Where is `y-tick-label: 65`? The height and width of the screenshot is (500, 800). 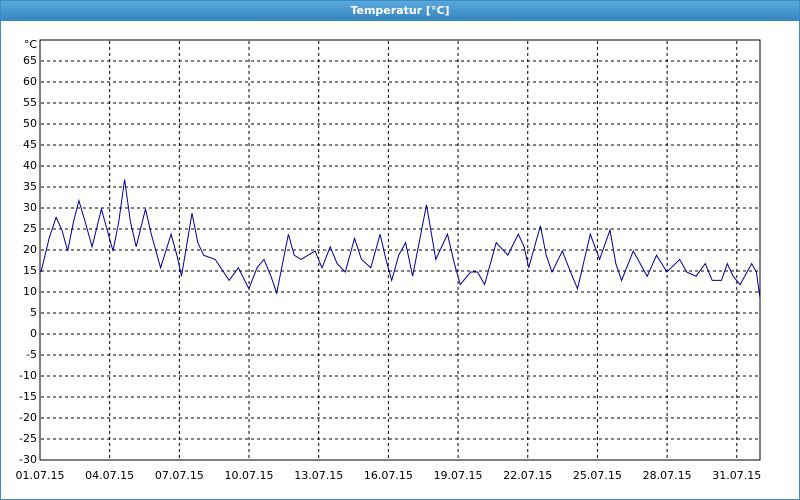
y-tick-label: 65 is located at coordinates (30, 60).